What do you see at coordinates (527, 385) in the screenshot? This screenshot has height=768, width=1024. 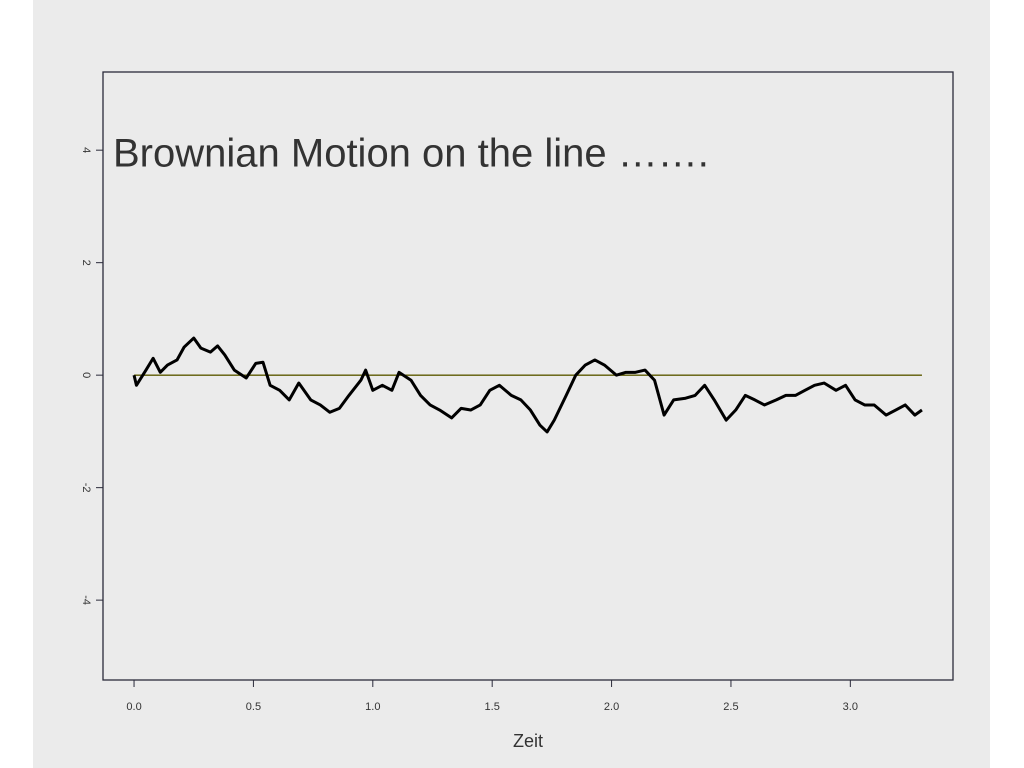 I see `data-line` at bounding box center [527, 385].